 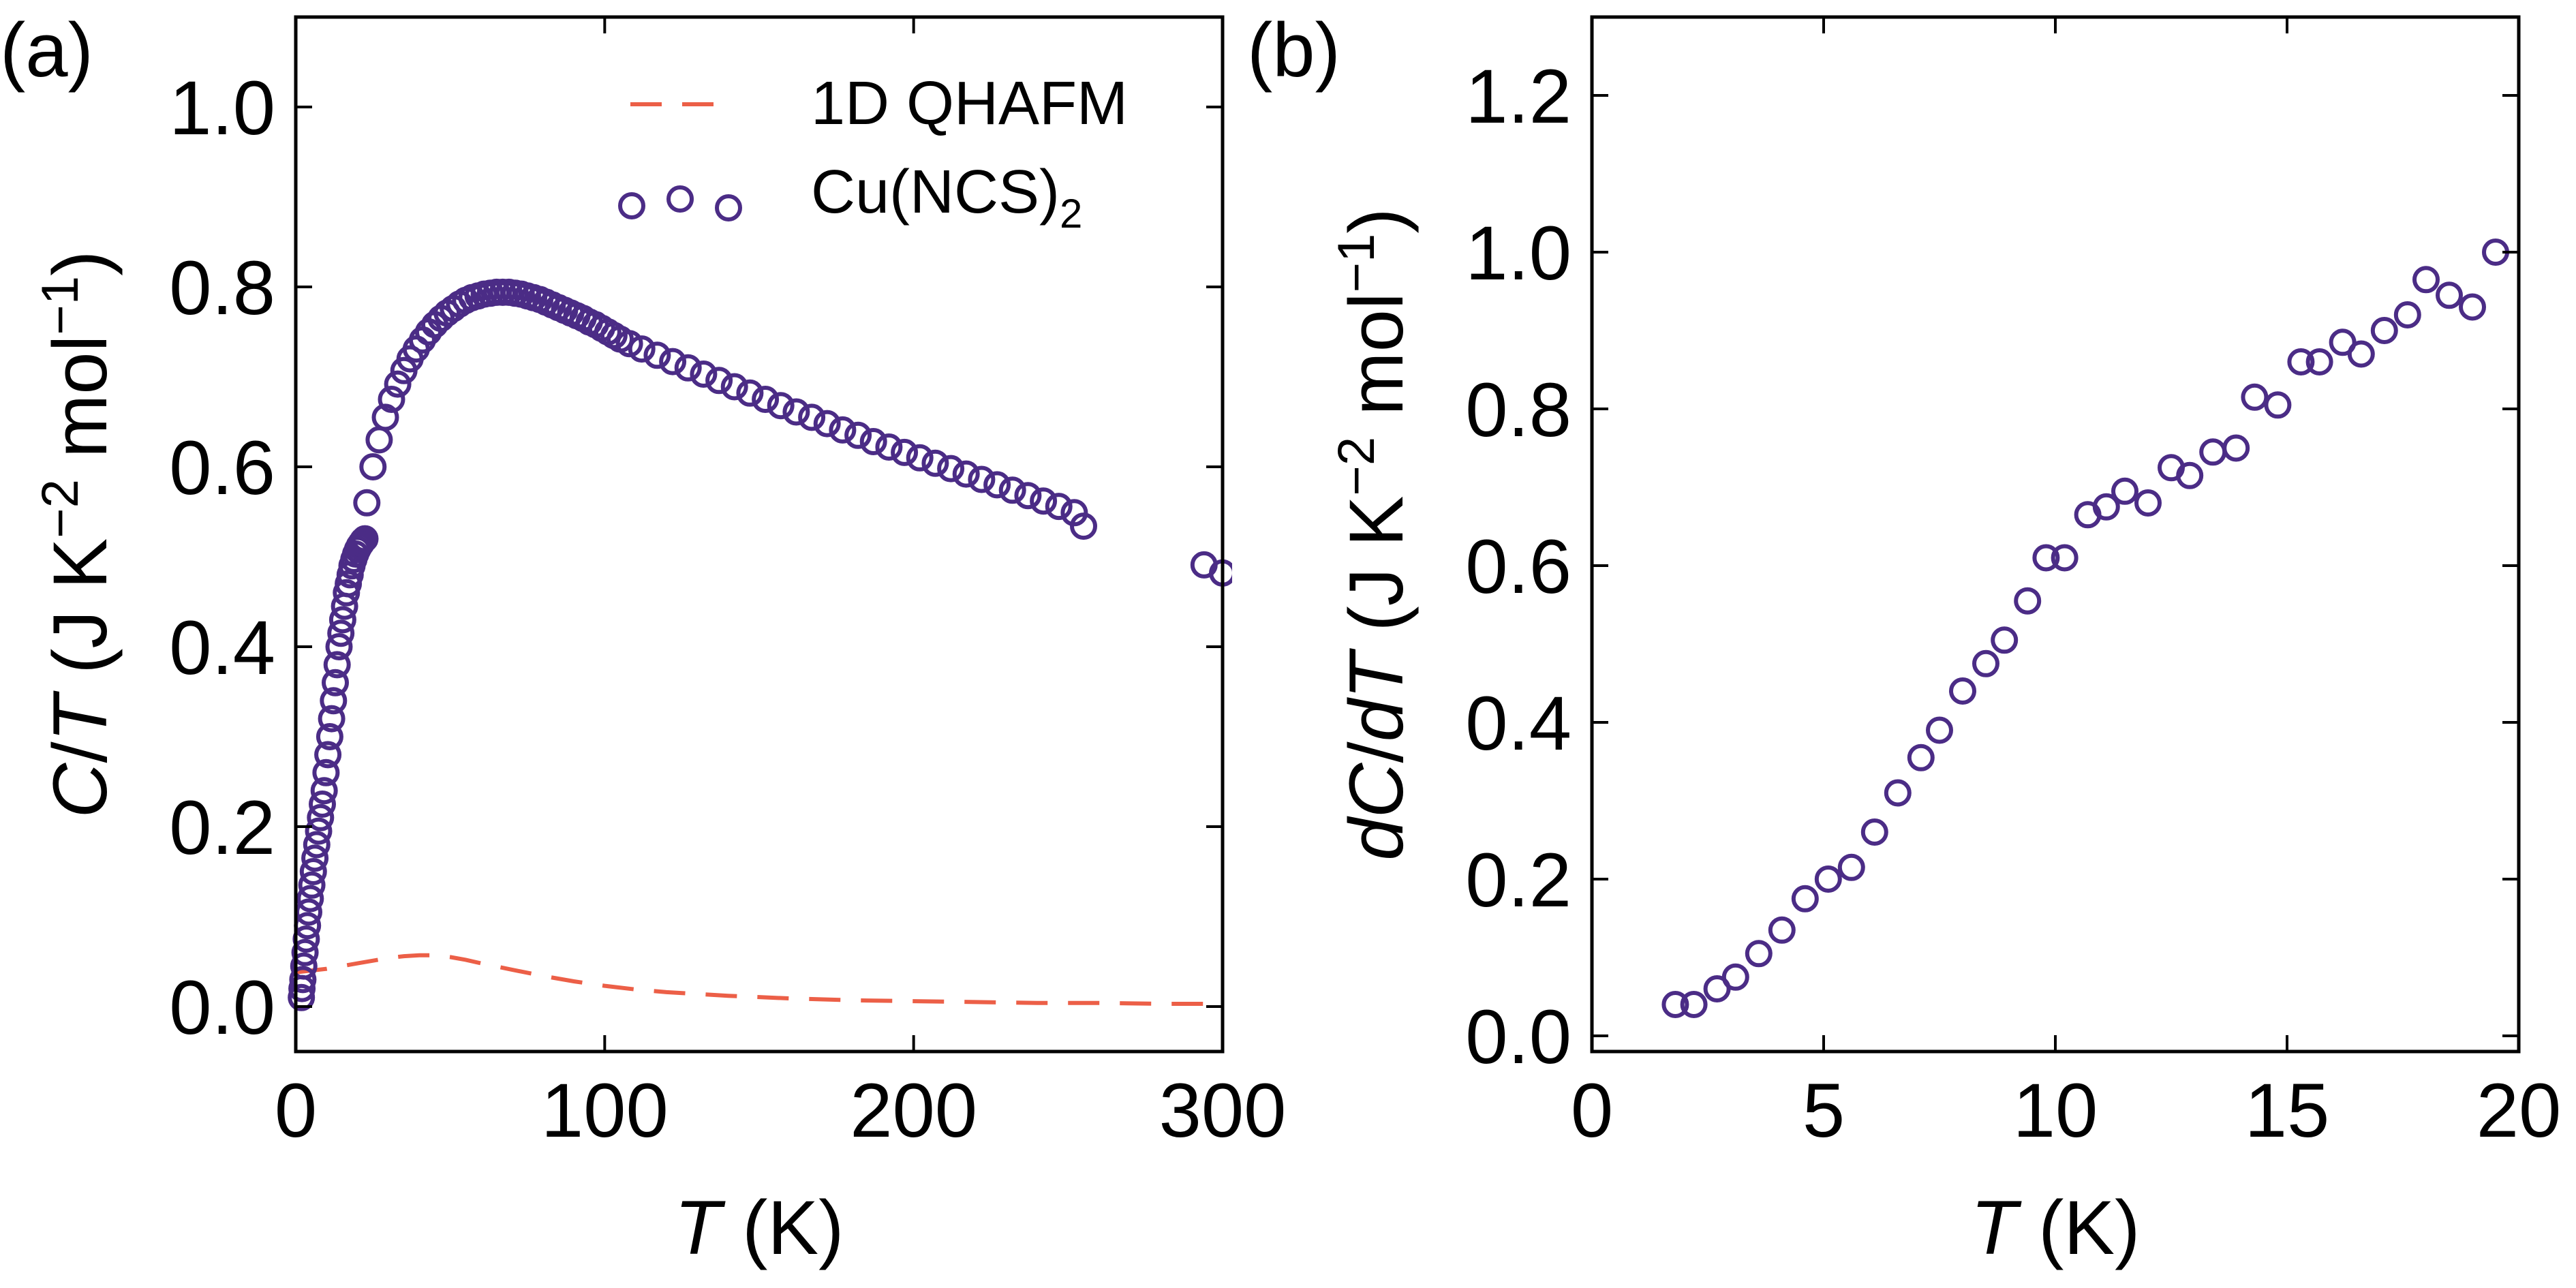 What do you see at coordinates (1376, 694) in the screenshot?
I see `y-var-2: dT` at bounding box center [1376, 694].